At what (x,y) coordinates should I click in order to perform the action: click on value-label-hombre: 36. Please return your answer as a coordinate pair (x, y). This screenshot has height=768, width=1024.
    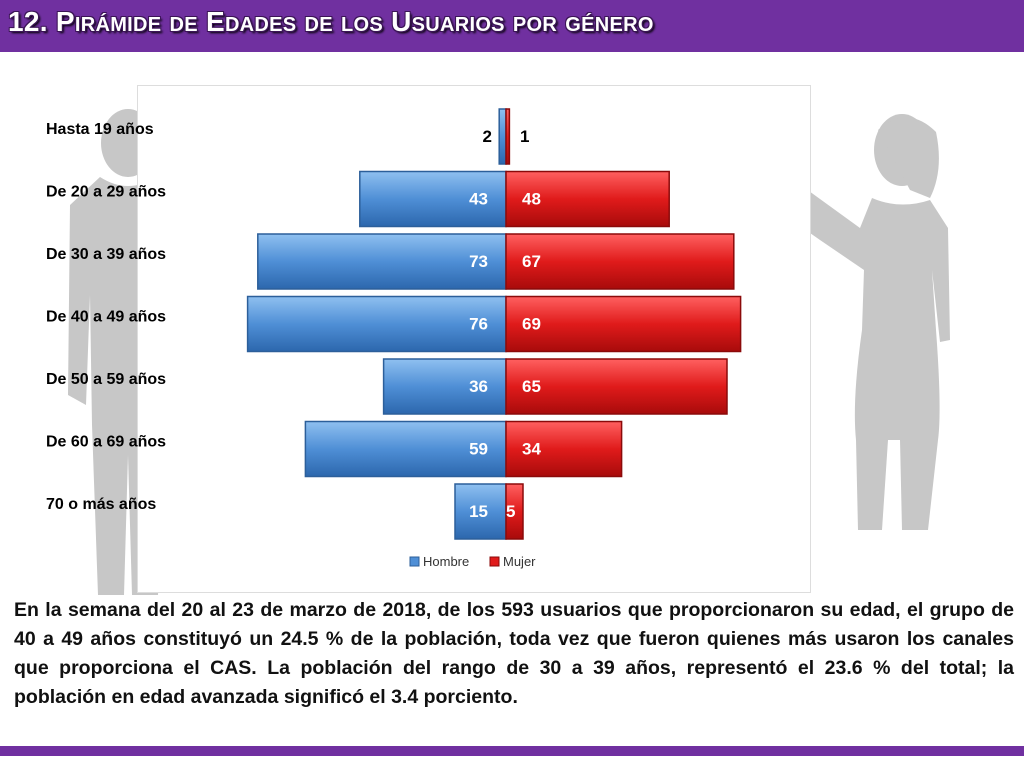
    Looking at the image, I should click on (478, 386).